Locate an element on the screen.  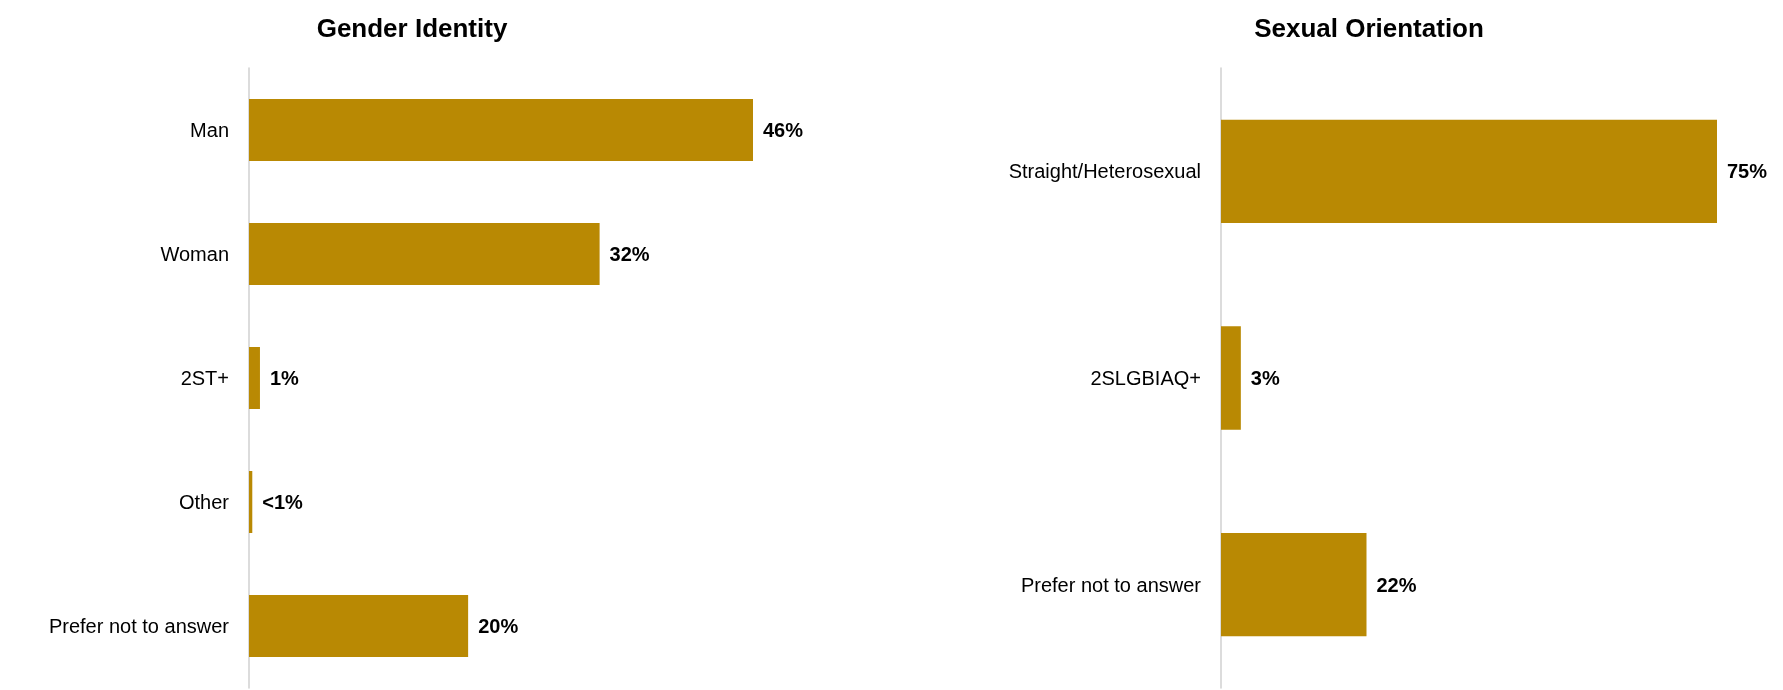
chart-title: Sexual Orientation is located at coordinates (1369, 28).